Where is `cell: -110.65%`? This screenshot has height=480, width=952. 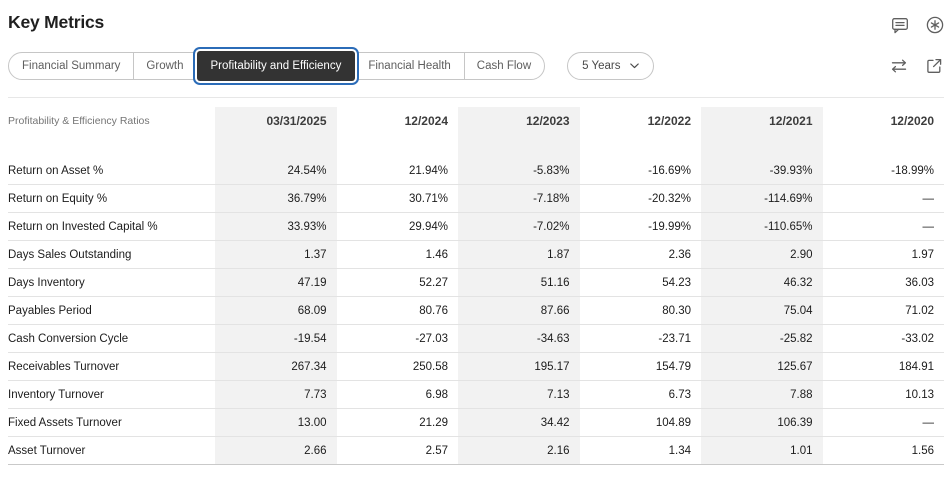 cell: -110.65% is located at coordinates (762, 226).